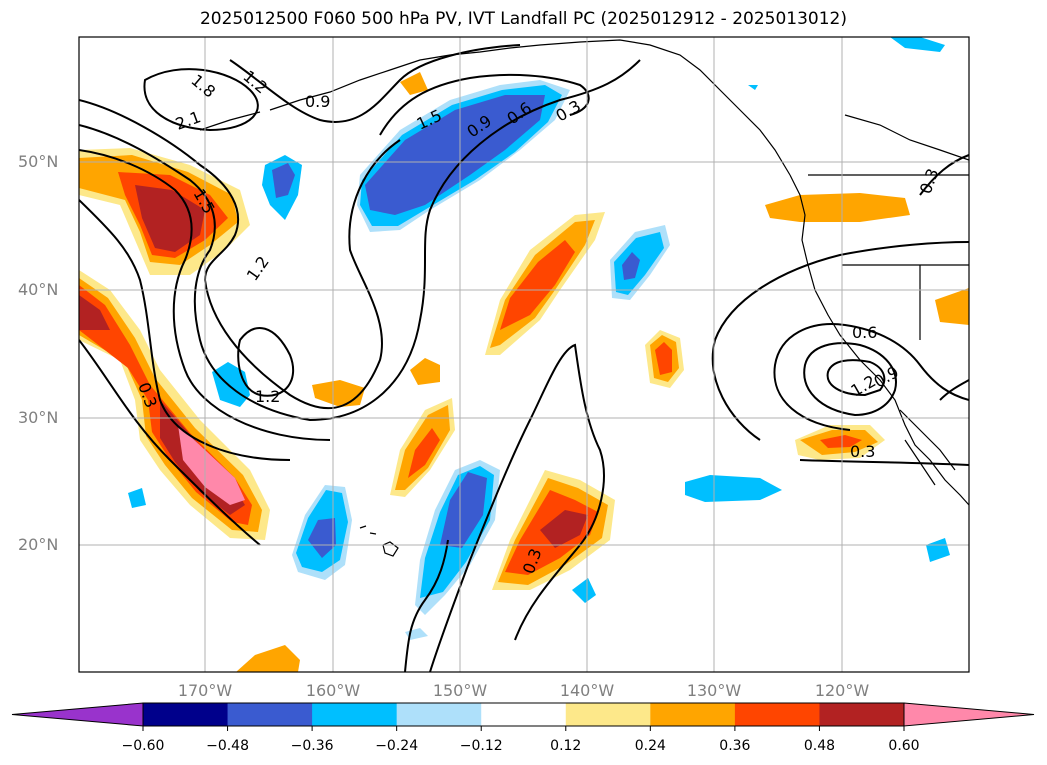  Describe the element at coordinates (38, 417) in the screenshot. I see `lat-tick-label: 30°N` at that location.